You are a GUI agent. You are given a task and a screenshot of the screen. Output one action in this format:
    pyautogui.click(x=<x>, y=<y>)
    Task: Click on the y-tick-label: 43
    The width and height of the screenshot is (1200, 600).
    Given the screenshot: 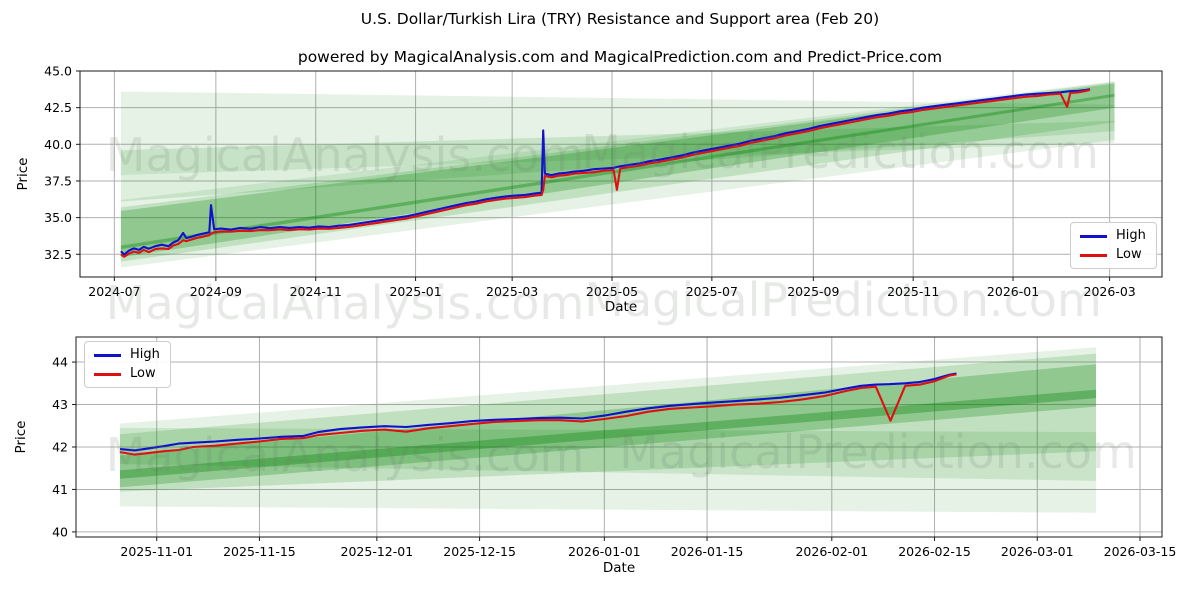 What is the action you would take?
    pyautogui.click(x=60, y=404)
    